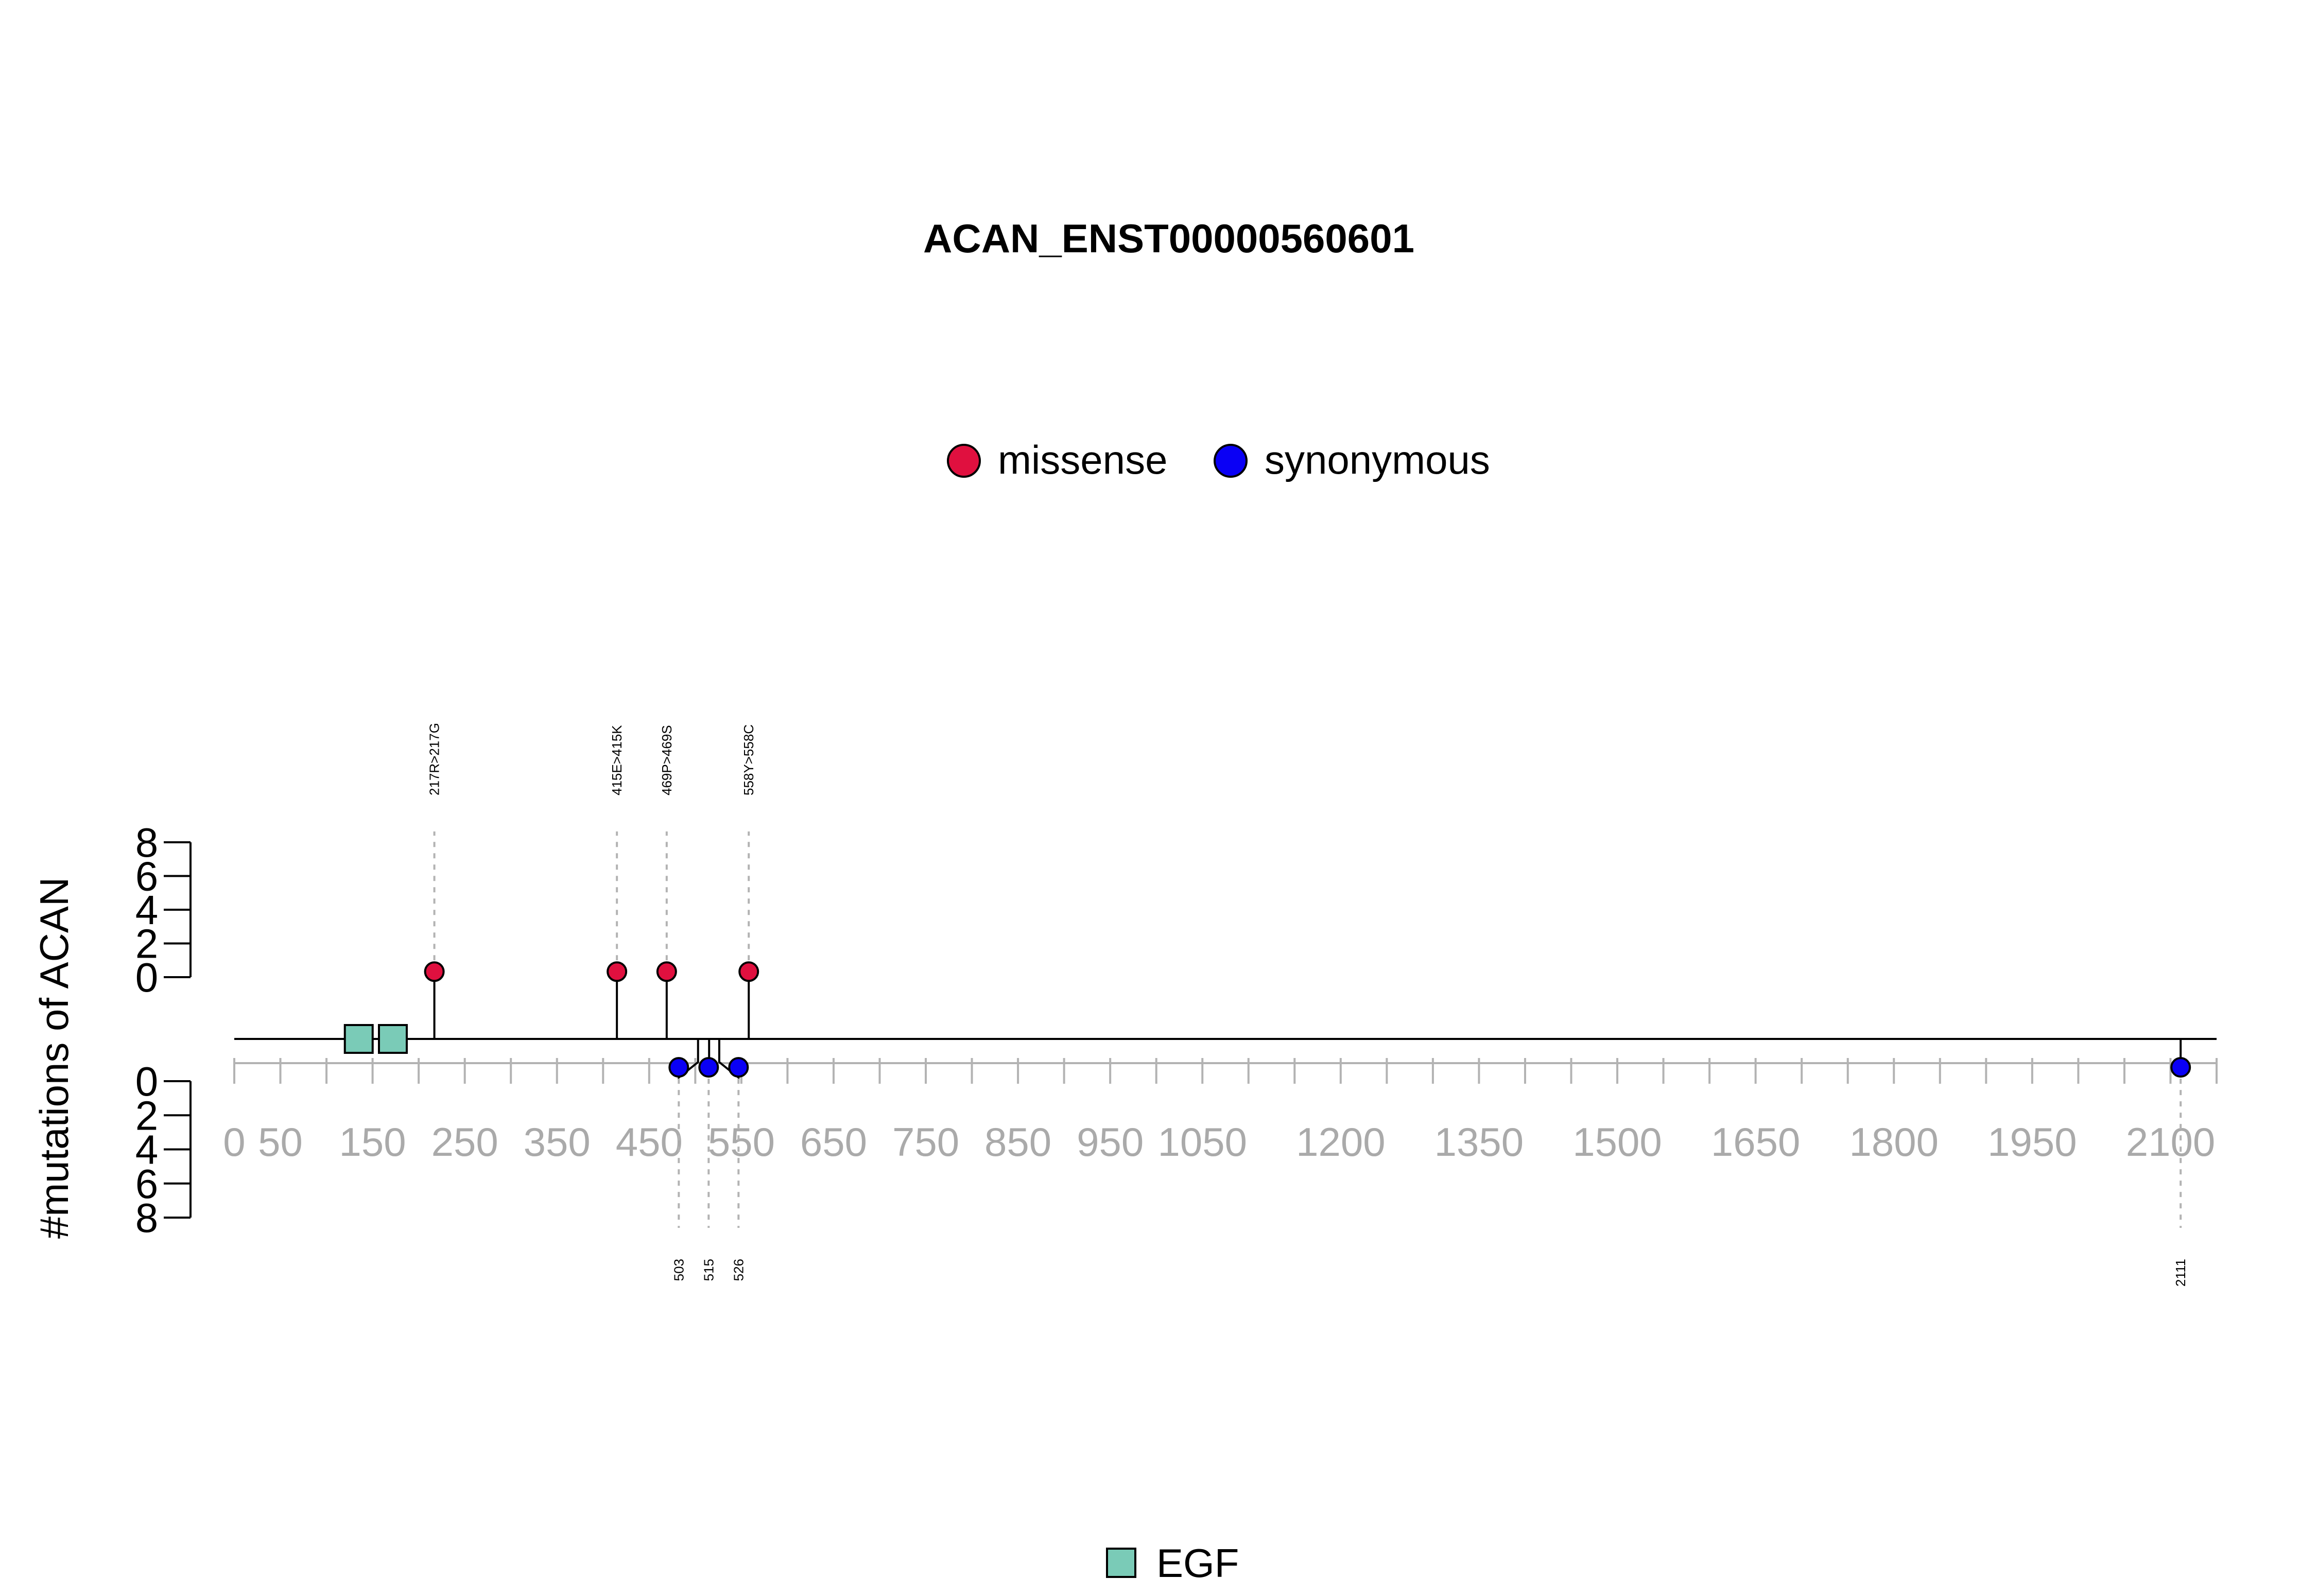 This screenshot has height=1596, width=2317. Describe the element at coordinates (1082, 459) in the screenshot. I see `legend-label-missense: missense` at that location.